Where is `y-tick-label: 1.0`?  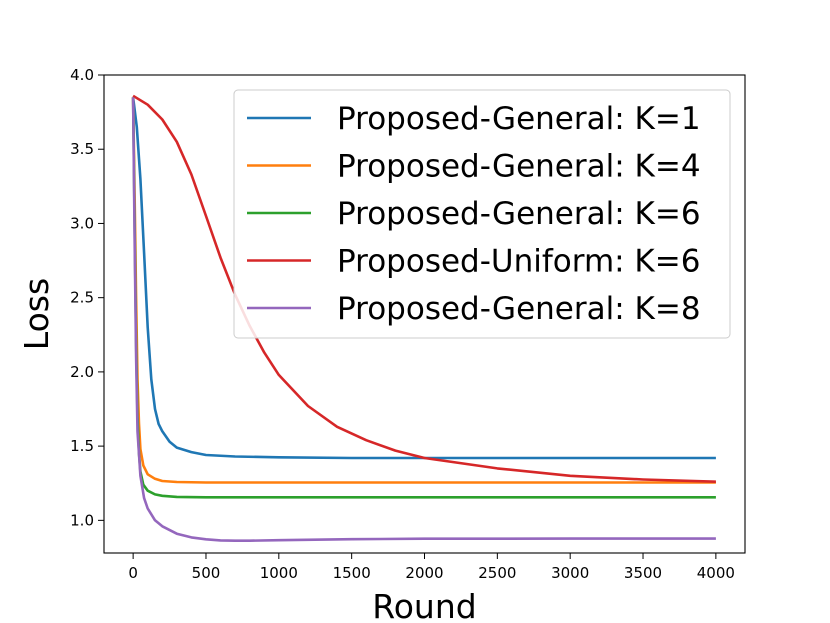
y-tick-label: 1.0 is located at coordinates (82, 520).